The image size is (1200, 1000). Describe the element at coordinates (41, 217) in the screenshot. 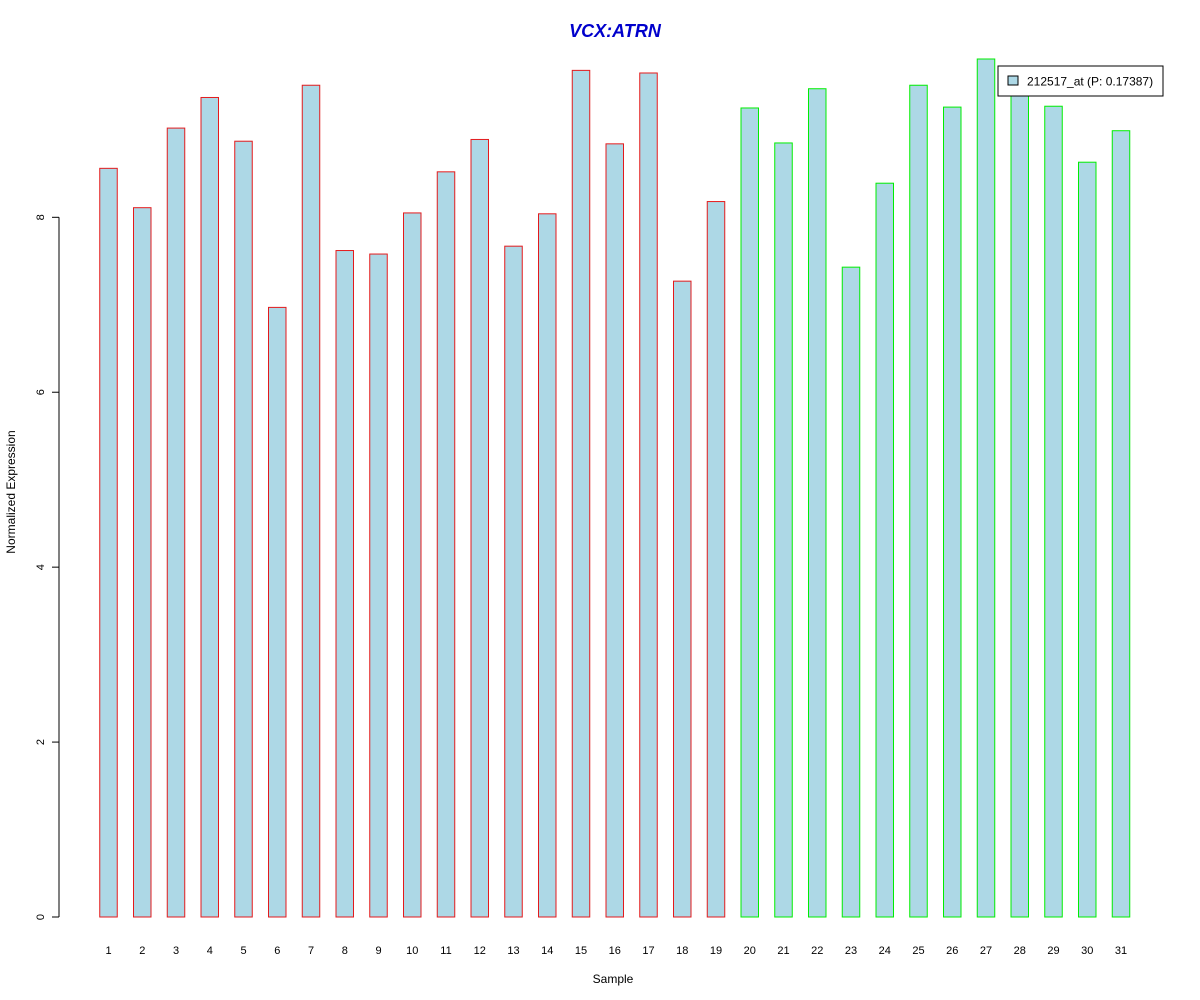

I see `y-tick-label: 8` at that location.